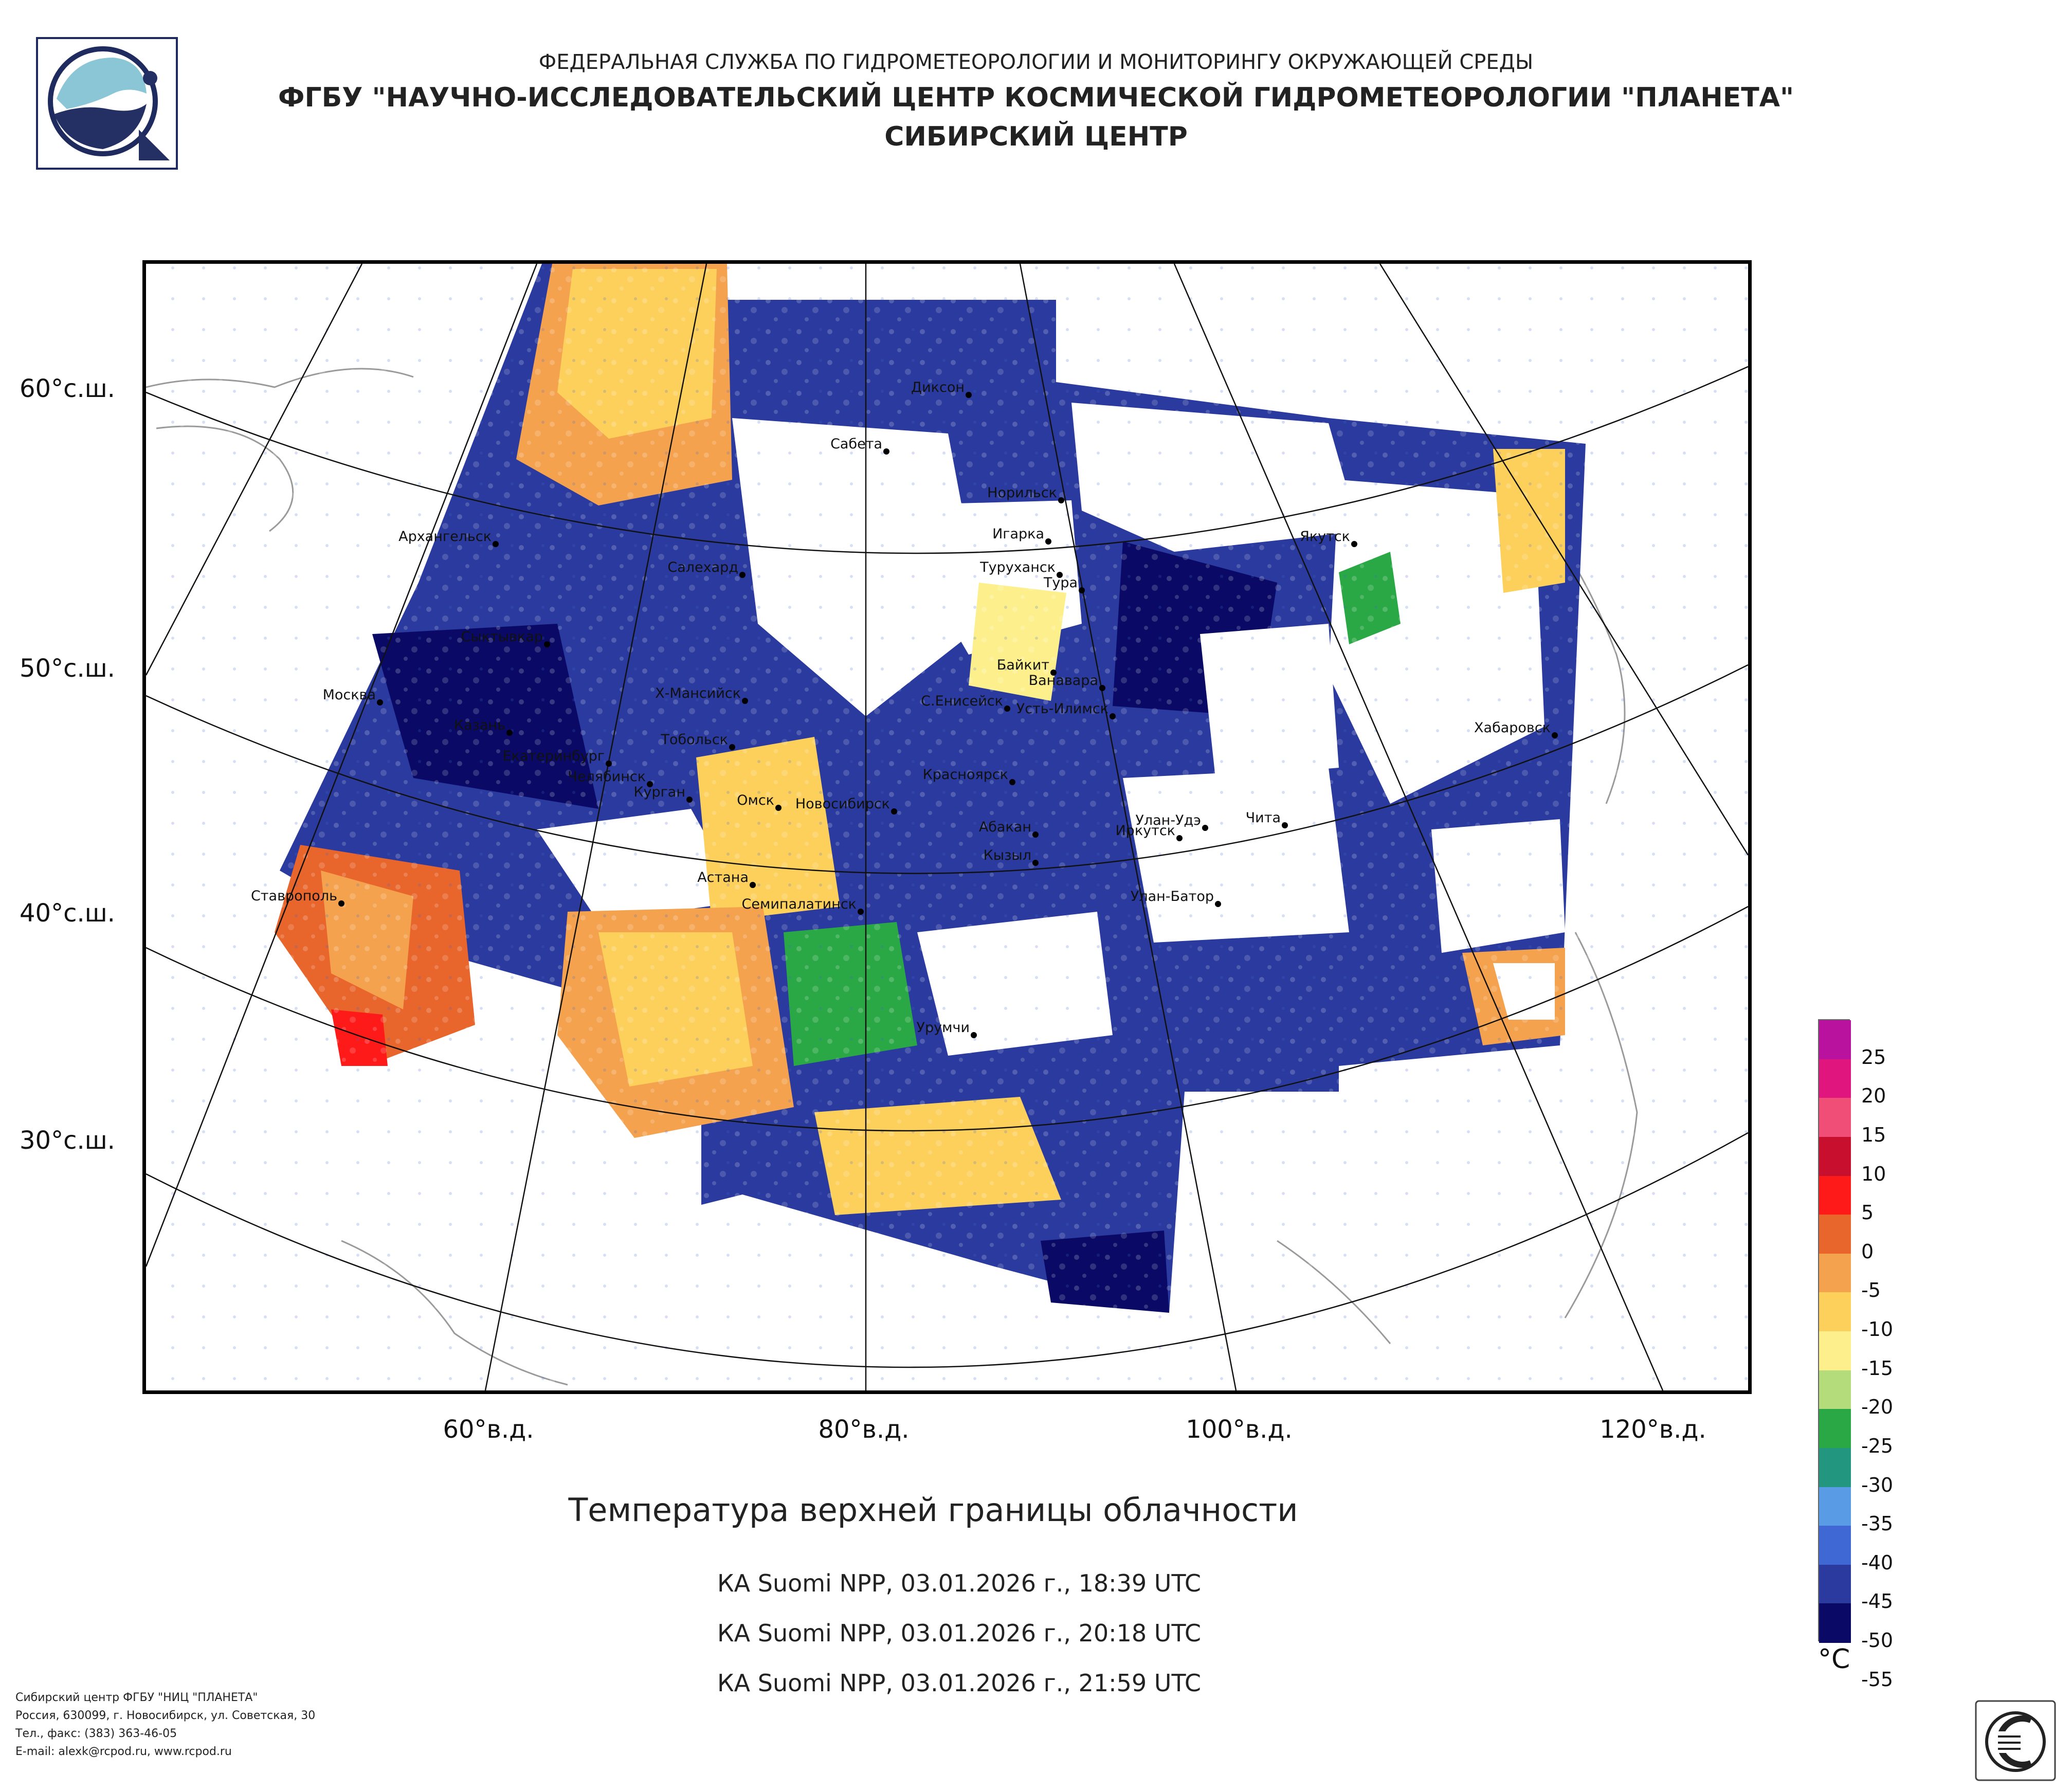 The image size is (2072, 1791). Describe the element at coordinates (488, 1429) in the screenshot. I see `lon-label-60: 60°в.д.` at that location.